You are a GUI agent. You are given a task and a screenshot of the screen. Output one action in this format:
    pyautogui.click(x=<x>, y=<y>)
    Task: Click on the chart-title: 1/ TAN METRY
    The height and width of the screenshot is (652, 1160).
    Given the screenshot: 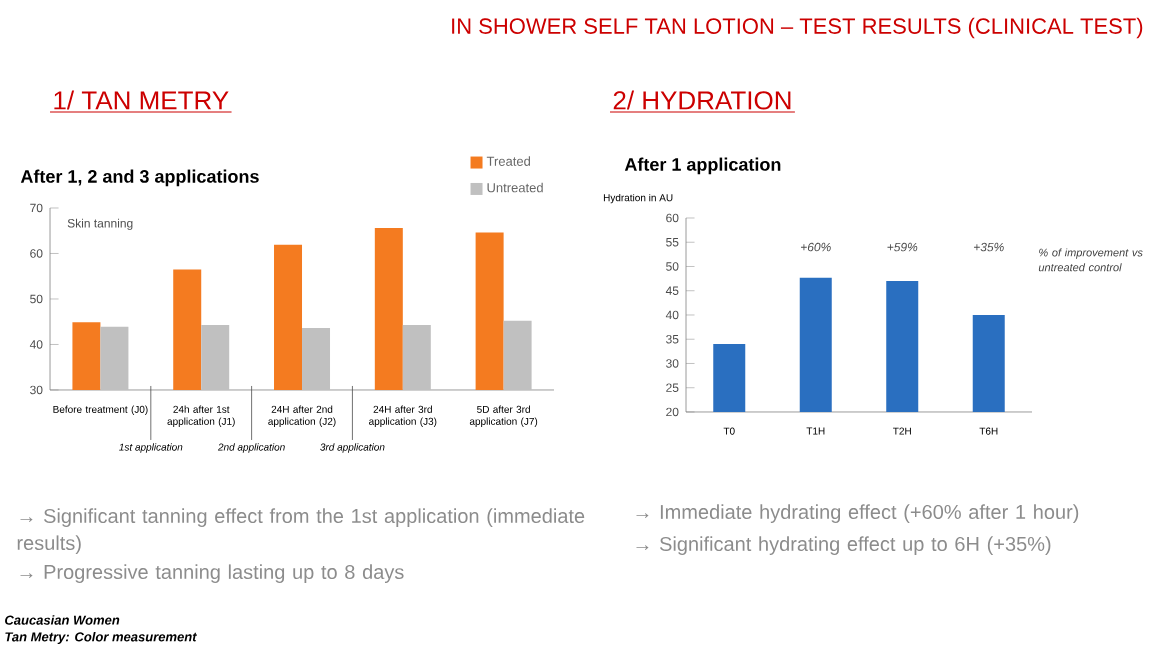 What is the action you would take?
    pyautogui.click(x=141, y=100)
    